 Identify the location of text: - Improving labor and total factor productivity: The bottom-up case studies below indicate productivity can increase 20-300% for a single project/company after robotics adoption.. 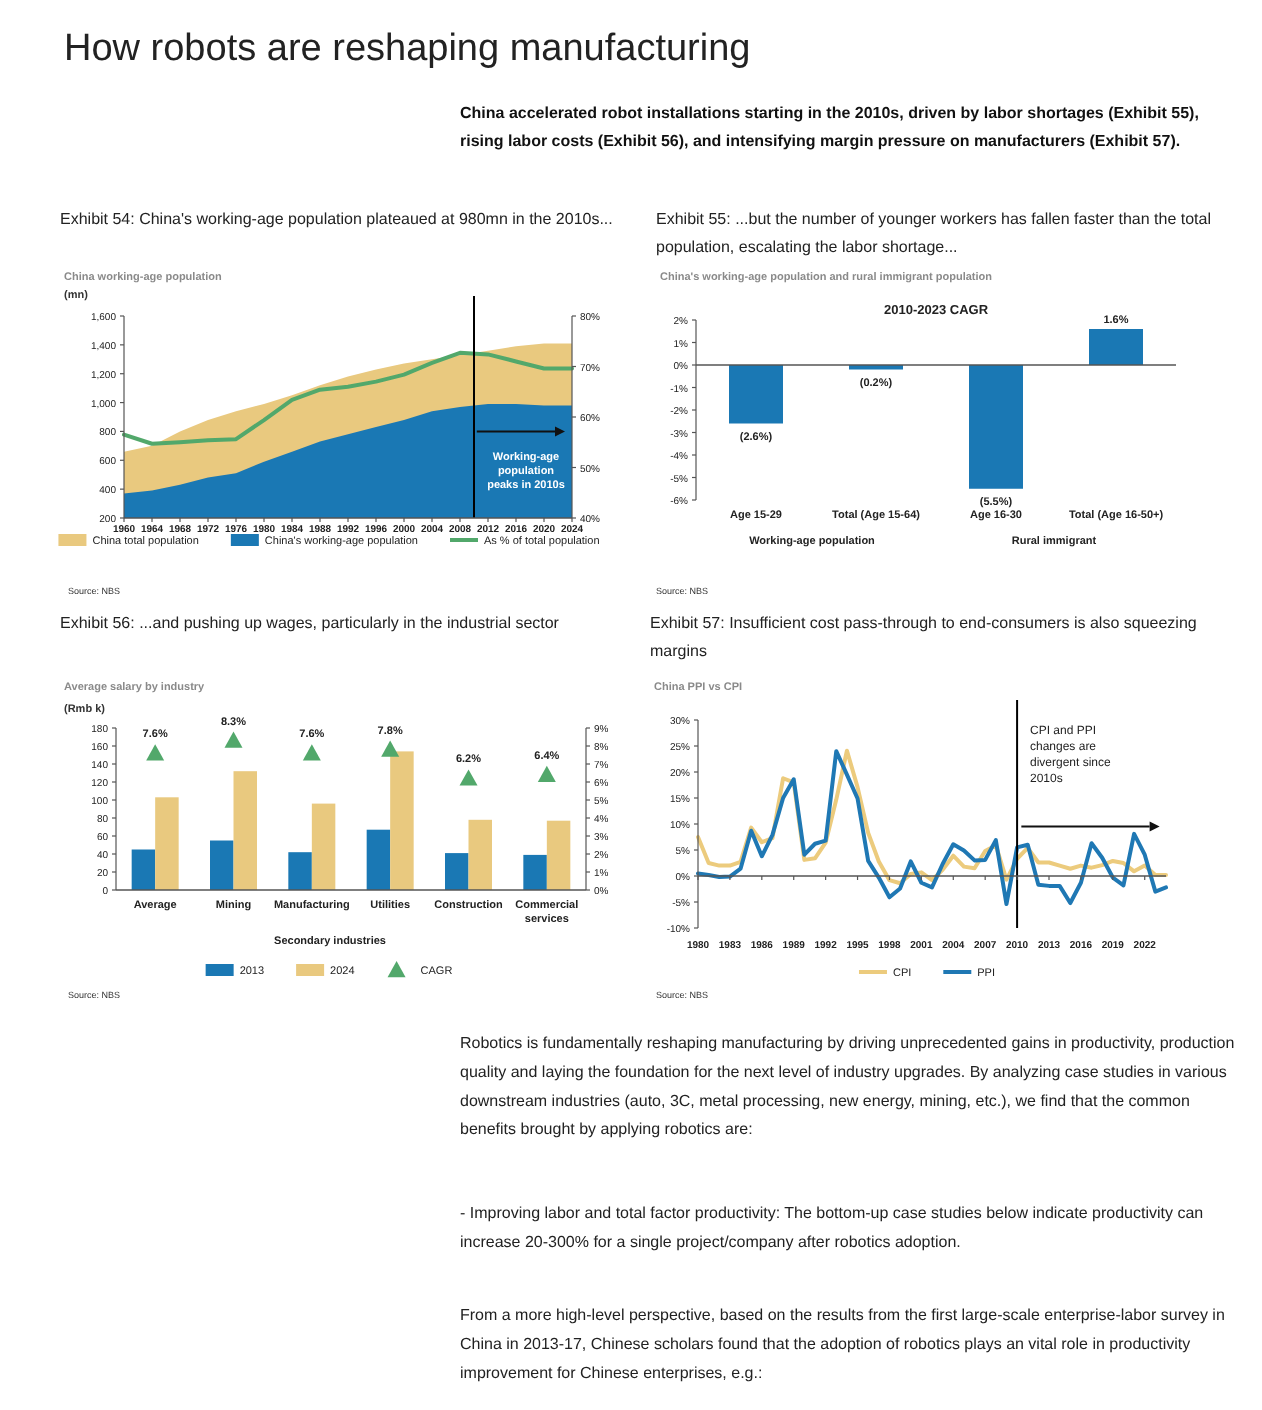
(832, 1227).